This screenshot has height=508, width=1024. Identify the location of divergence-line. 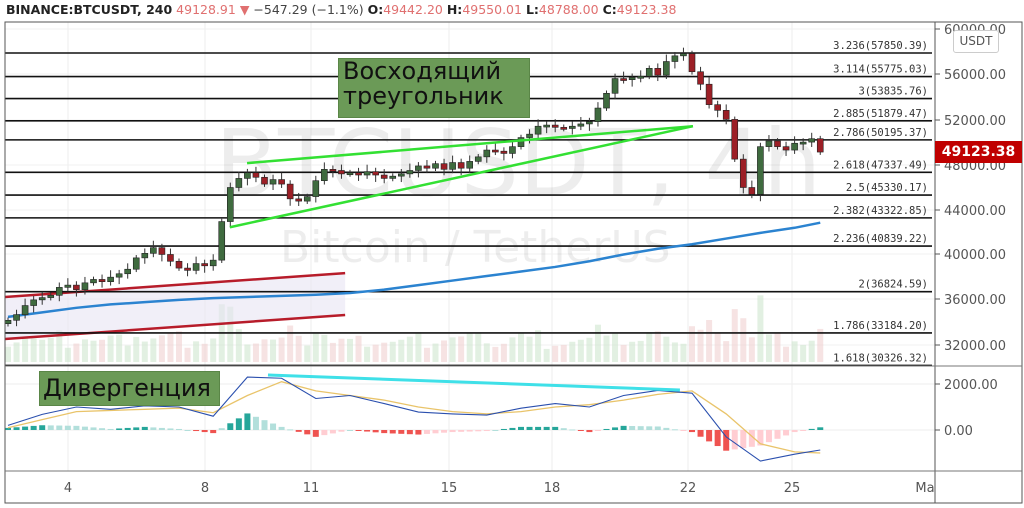
(473, 382).